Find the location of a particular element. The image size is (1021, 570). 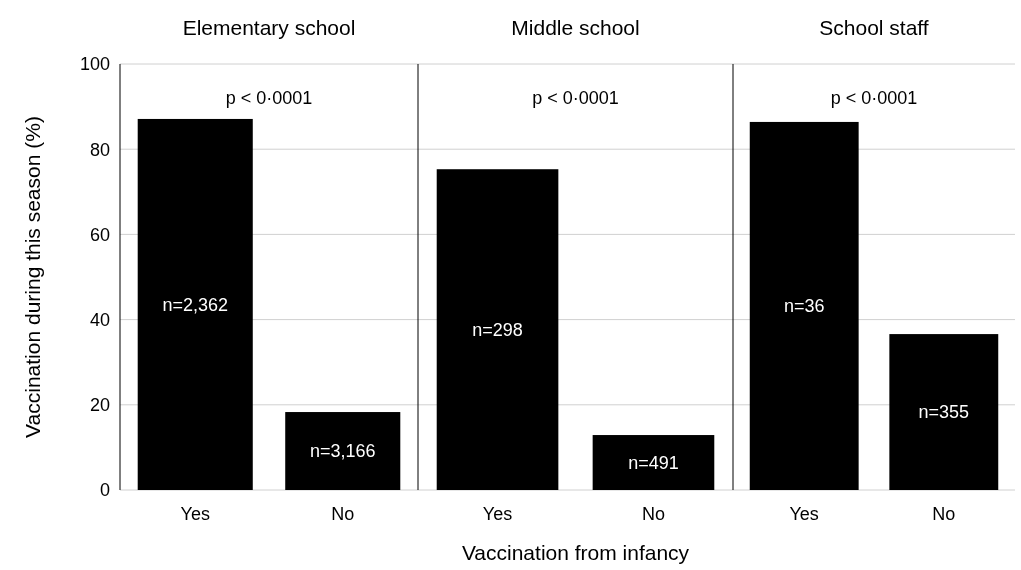

annotation: n=491 is located at coordinates (653, 462).